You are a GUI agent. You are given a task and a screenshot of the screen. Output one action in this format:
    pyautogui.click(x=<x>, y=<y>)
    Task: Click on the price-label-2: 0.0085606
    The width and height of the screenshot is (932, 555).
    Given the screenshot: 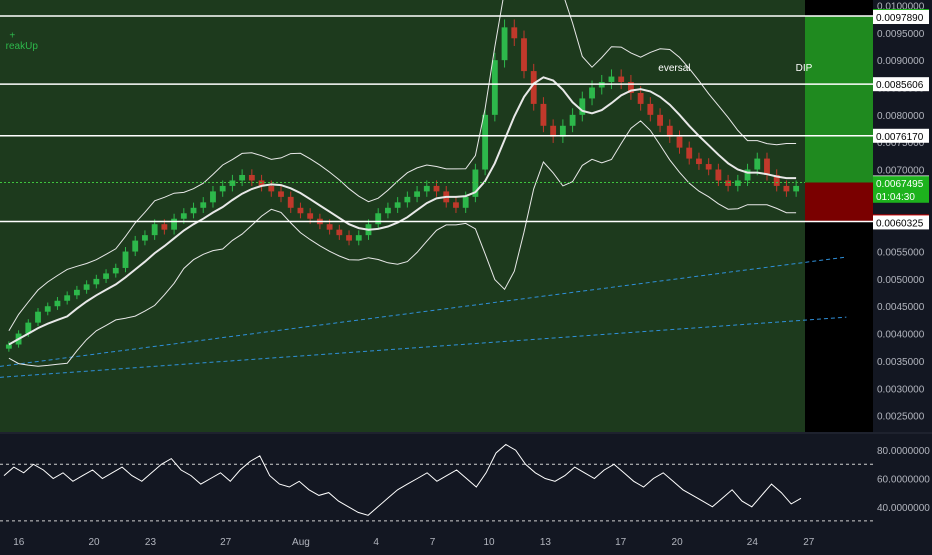 What is the action you would take?
    pyautogui.click(x=900, y=85)
    